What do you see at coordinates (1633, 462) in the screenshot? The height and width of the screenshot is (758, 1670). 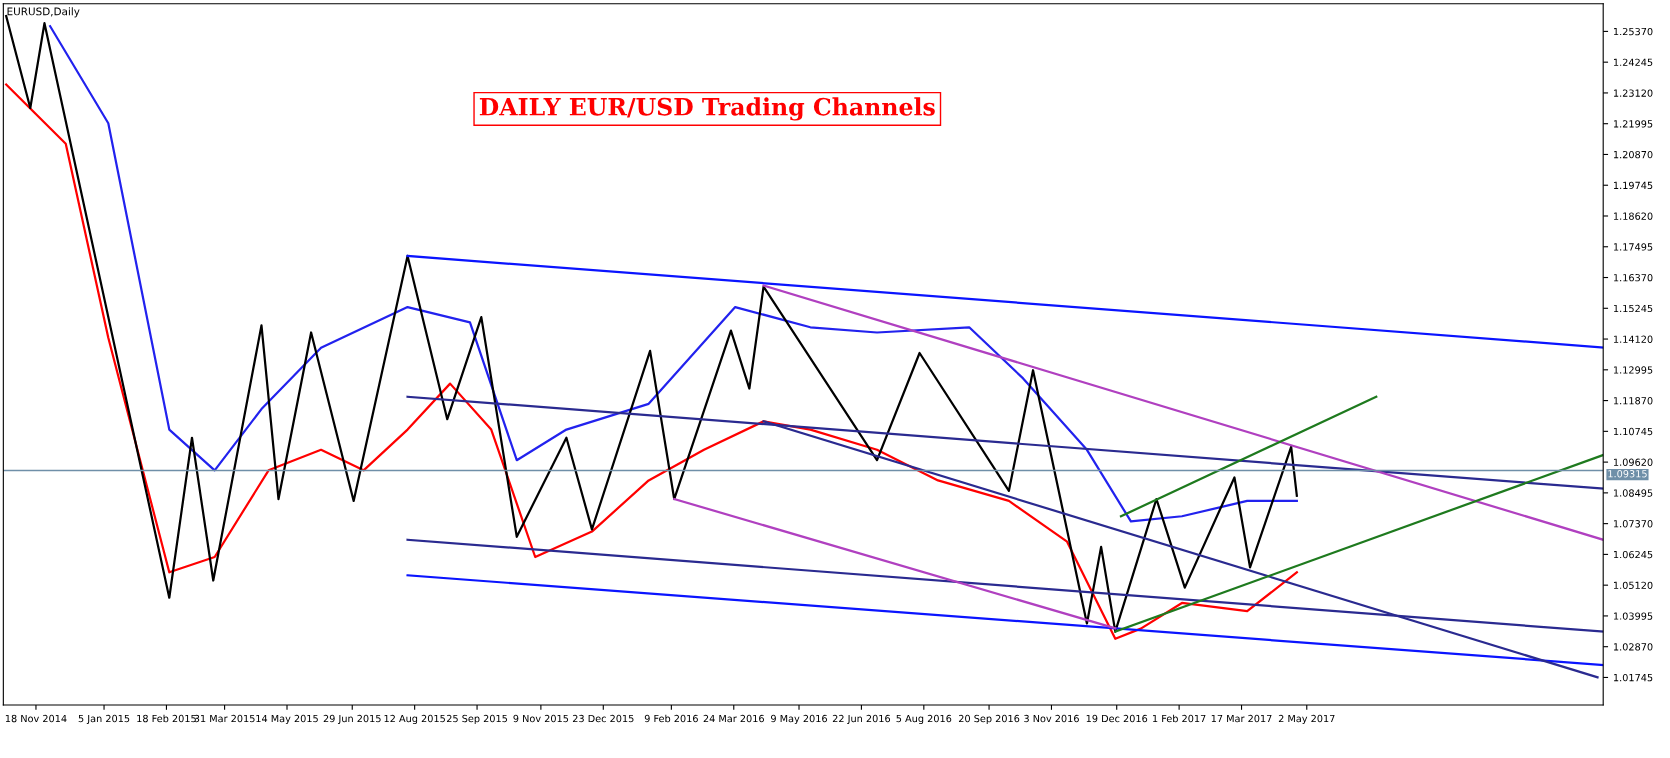 I see `y-tick-label: 1.09620` at bounding box center [1633, 462].